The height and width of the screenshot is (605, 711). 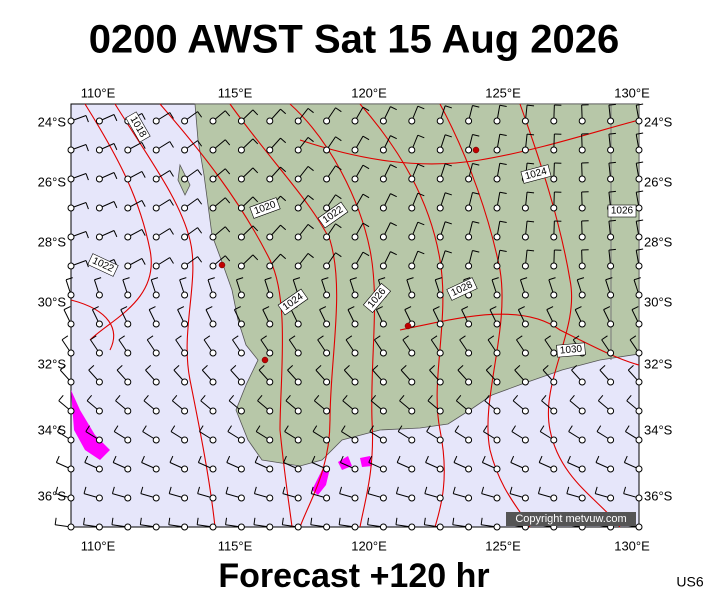 I want to click on lat-label: 30°S, so click(x=52, y=301).